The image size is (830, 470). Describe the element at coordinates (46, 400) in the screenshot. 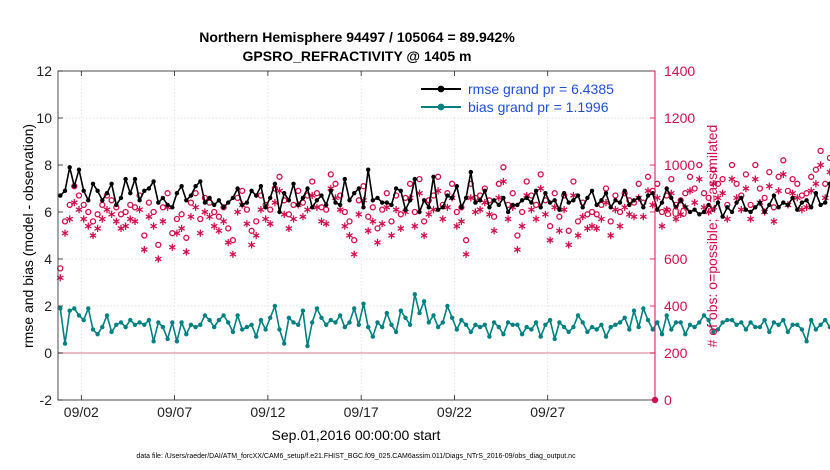

I see `y-tick-label: -2` at that location.